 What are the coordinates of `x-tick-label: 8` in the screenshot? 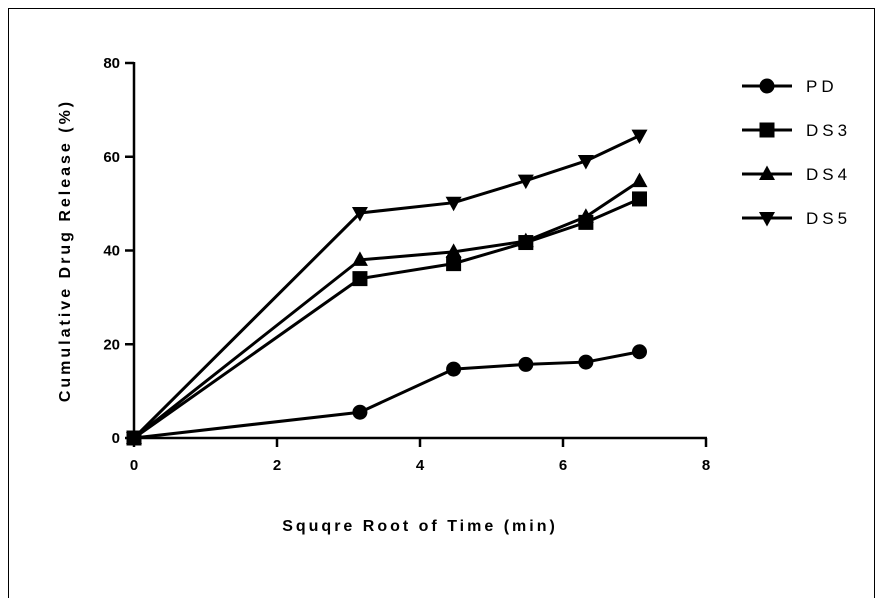 It's located at (706, 465).